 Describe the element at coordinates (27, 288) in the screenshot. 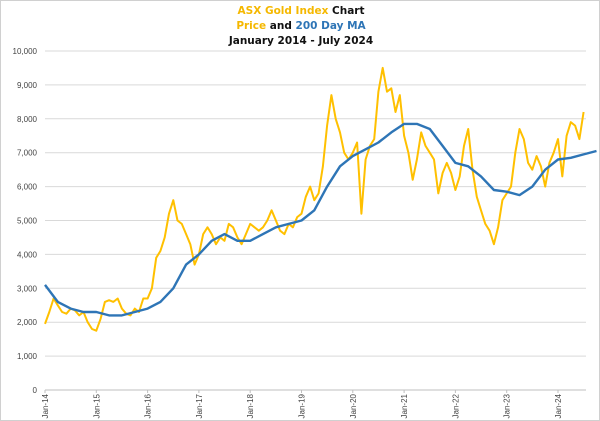

I see `y-tick-label: 3,000` at that location.